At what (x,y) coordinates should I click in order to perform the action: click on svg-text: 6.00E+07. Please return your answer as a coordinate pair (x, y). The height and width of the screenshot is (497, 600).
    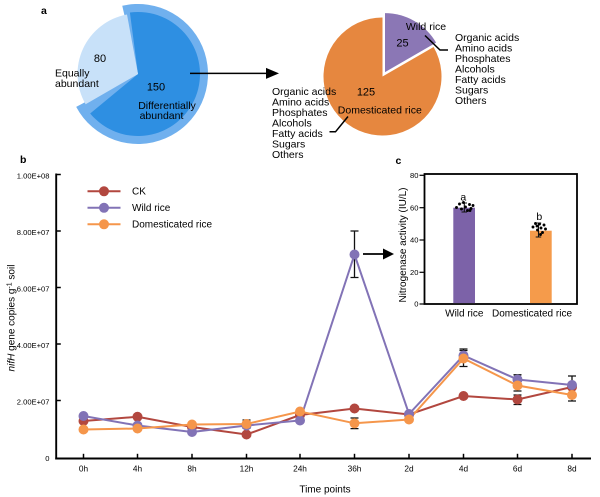
    Looking at the image, I should click on (33, 289).